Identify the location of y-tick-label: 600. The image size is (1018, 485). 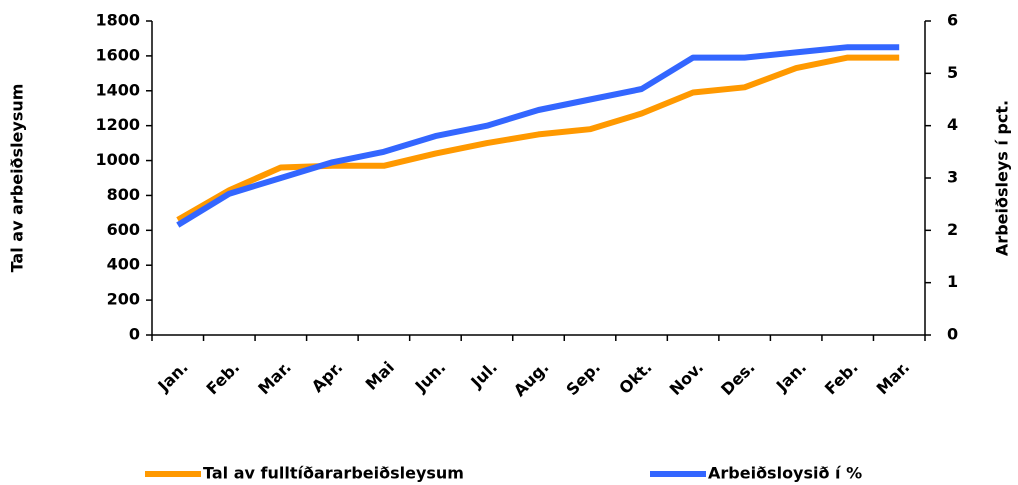
(123, 229).